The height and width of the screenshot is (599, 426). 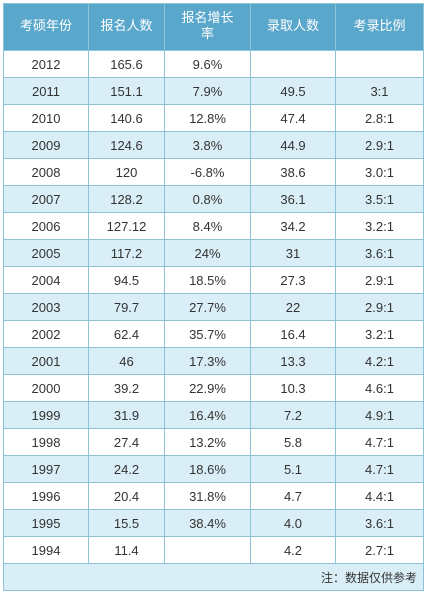 What do you see at coordinates (207, 361) in the screenshot?
I see `cell-growth-rate: 17.3%` at bounding box center [207, 361].